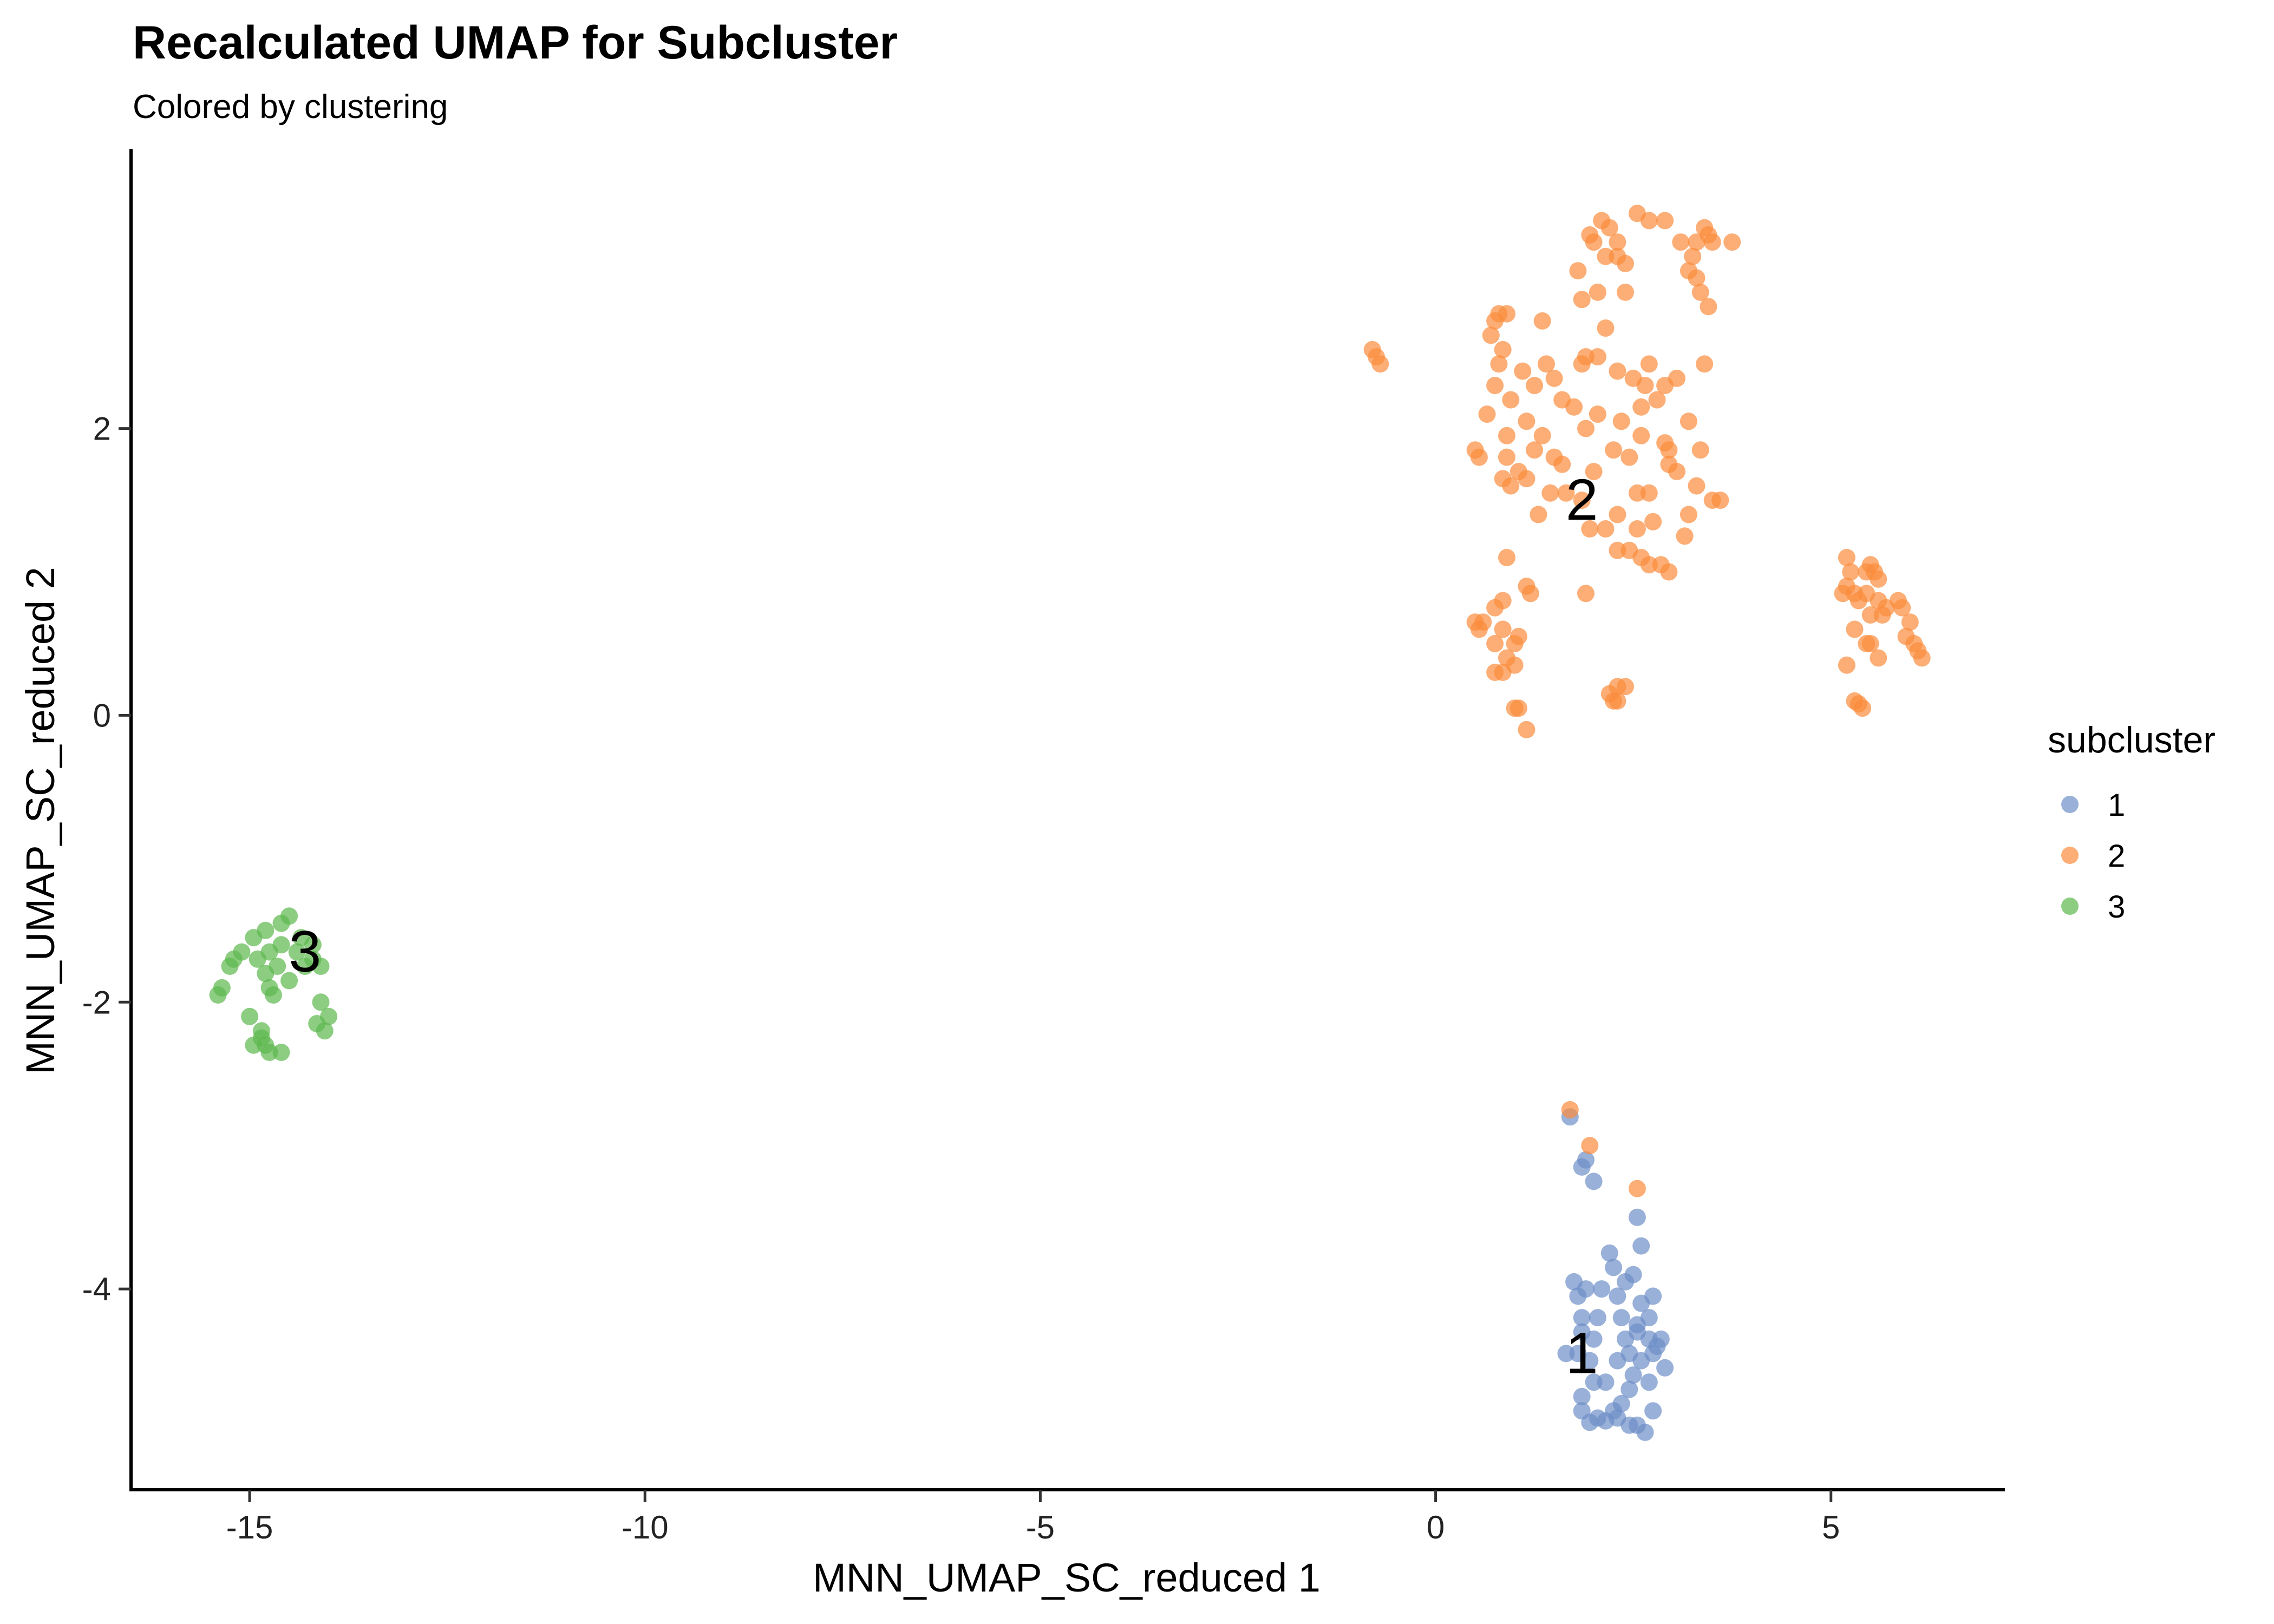  What do you see at coordinates (1067, 1577) in the screenshot?
I see `x-axis-title: MNN_UMAP_SC_reduced 1` at bounding box center [1067, 1577].